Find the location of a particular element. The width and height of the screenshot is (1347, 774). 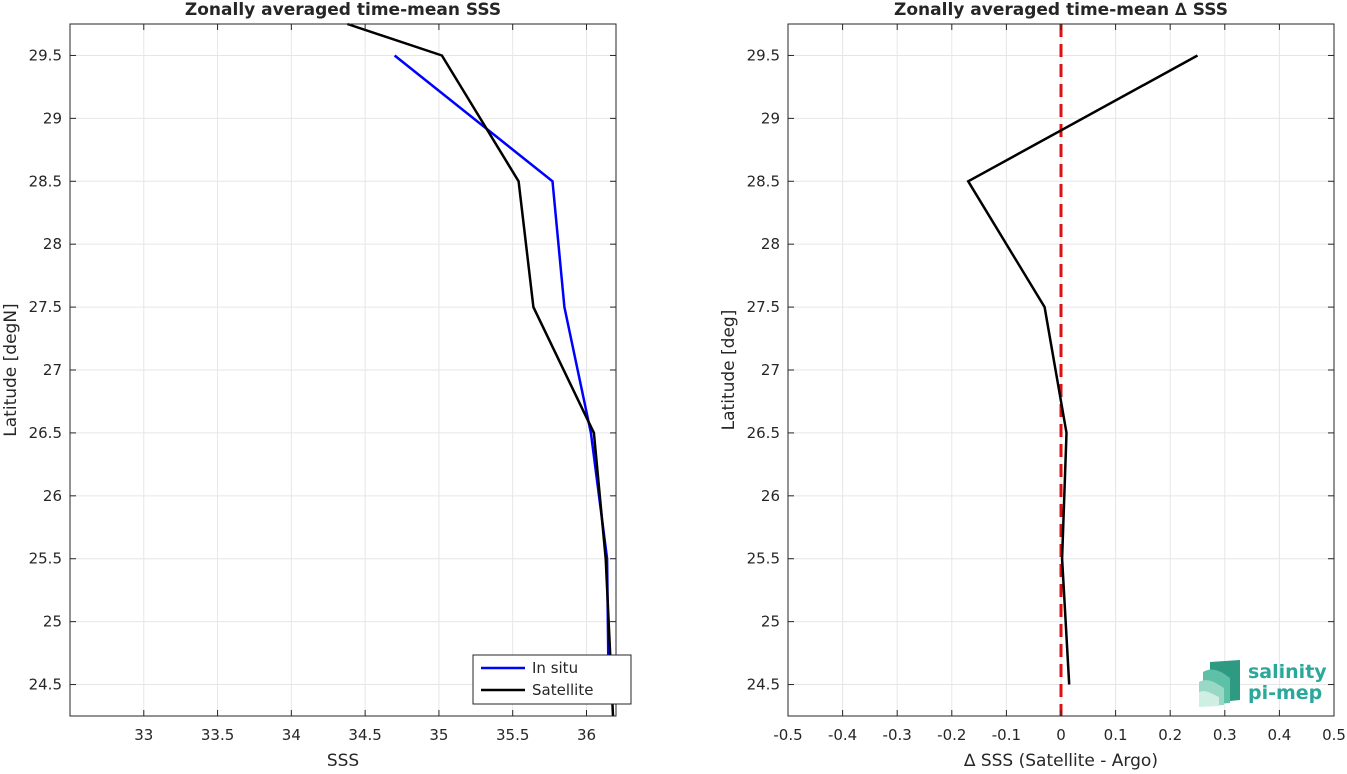

legend-label: In situ is located at coordinates (555, 668).